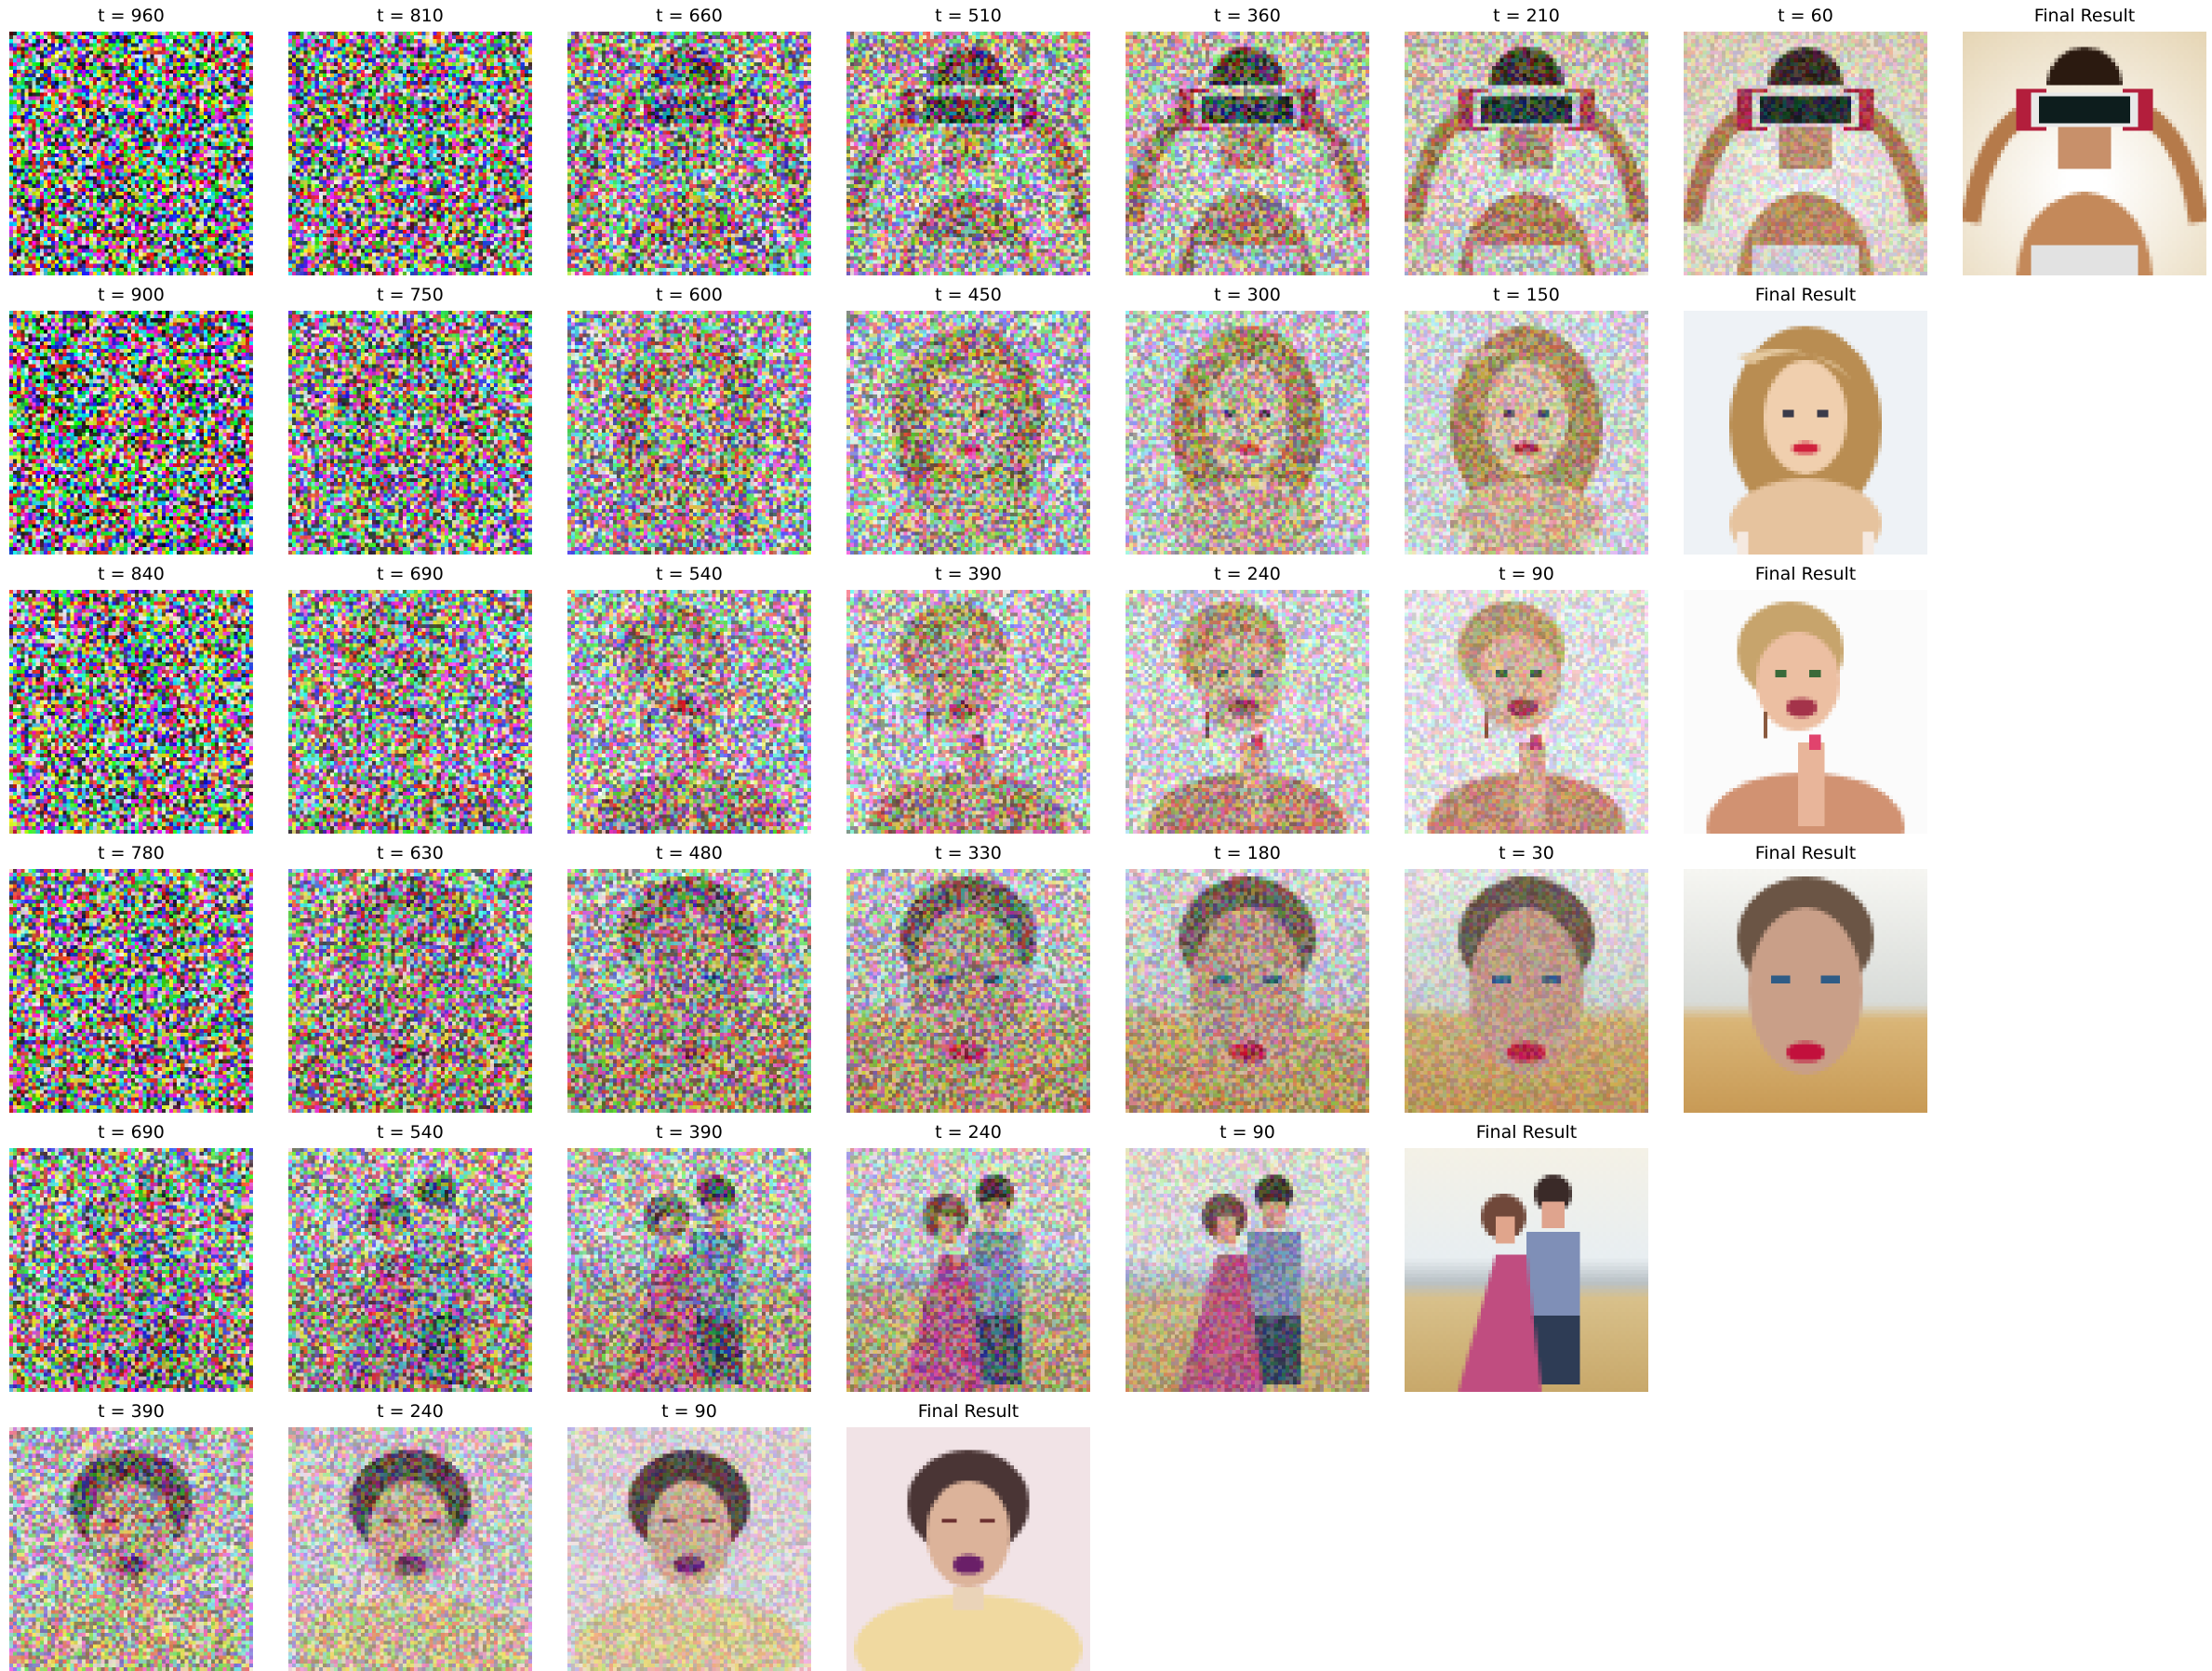 This screenshot has width=2212, height=1671. Describe the element at coordinates (131, 295) in the screenshot. I see `panel-title: t = 900` at that location.